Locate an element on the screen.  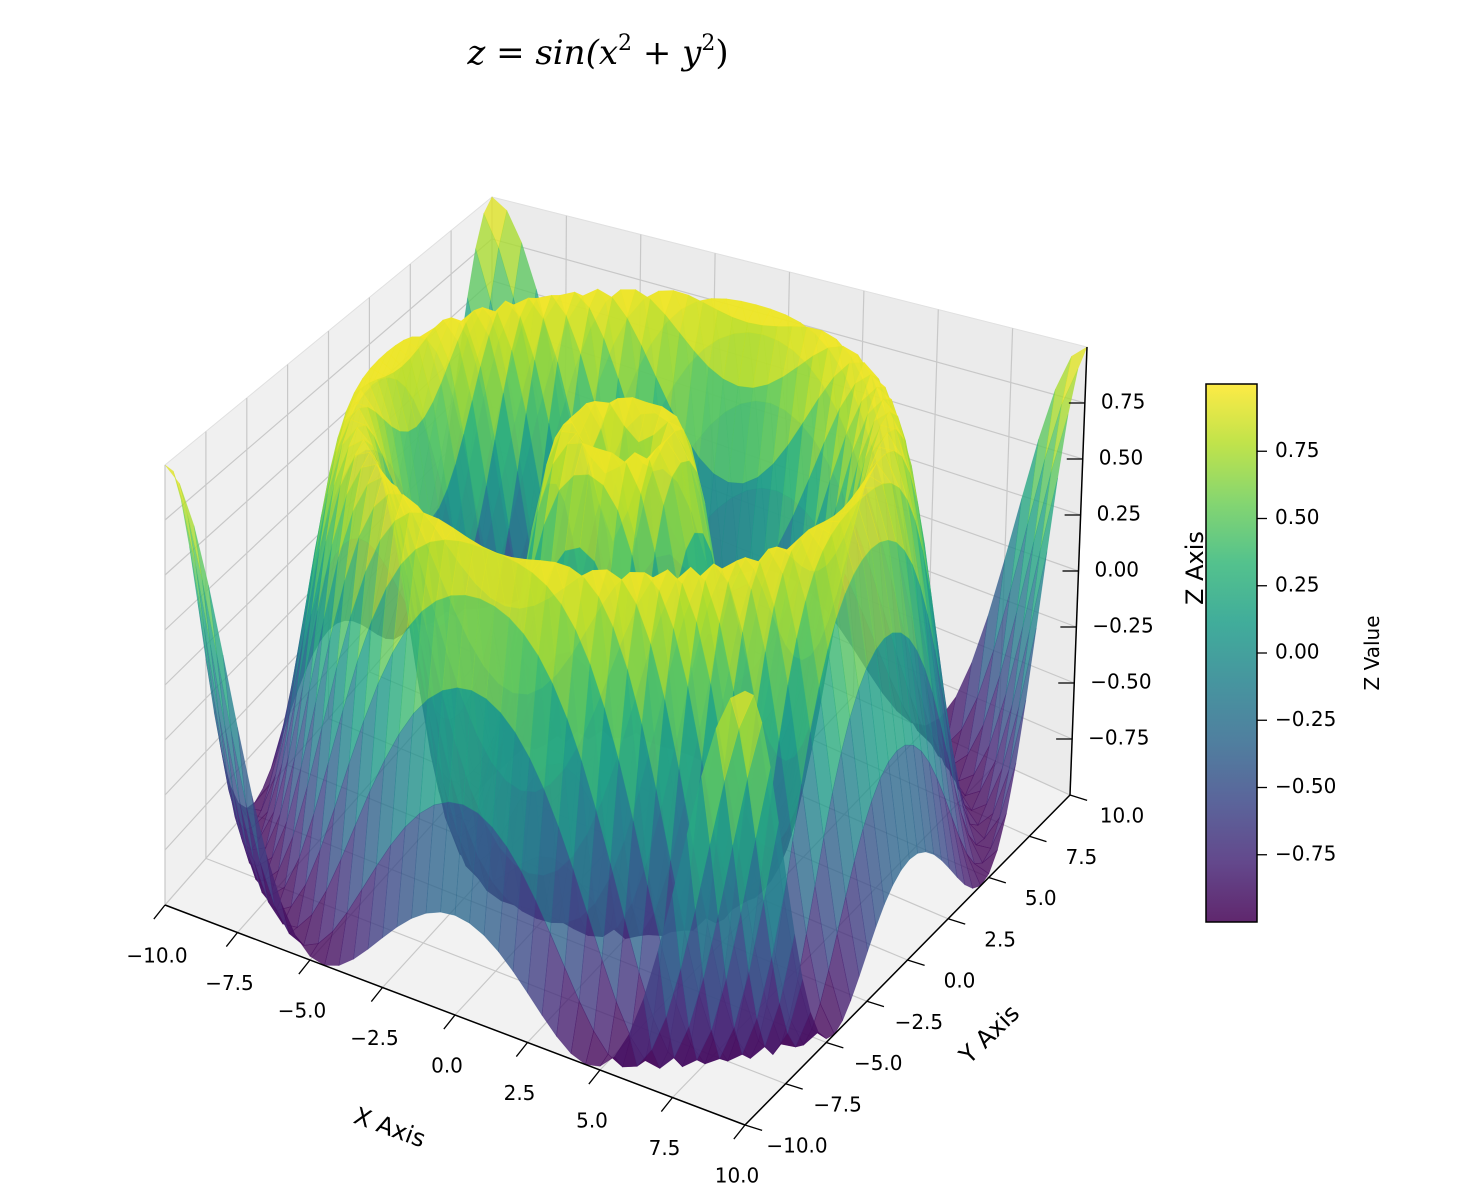
title-rhs: ) is located at coordinates (721, 53).